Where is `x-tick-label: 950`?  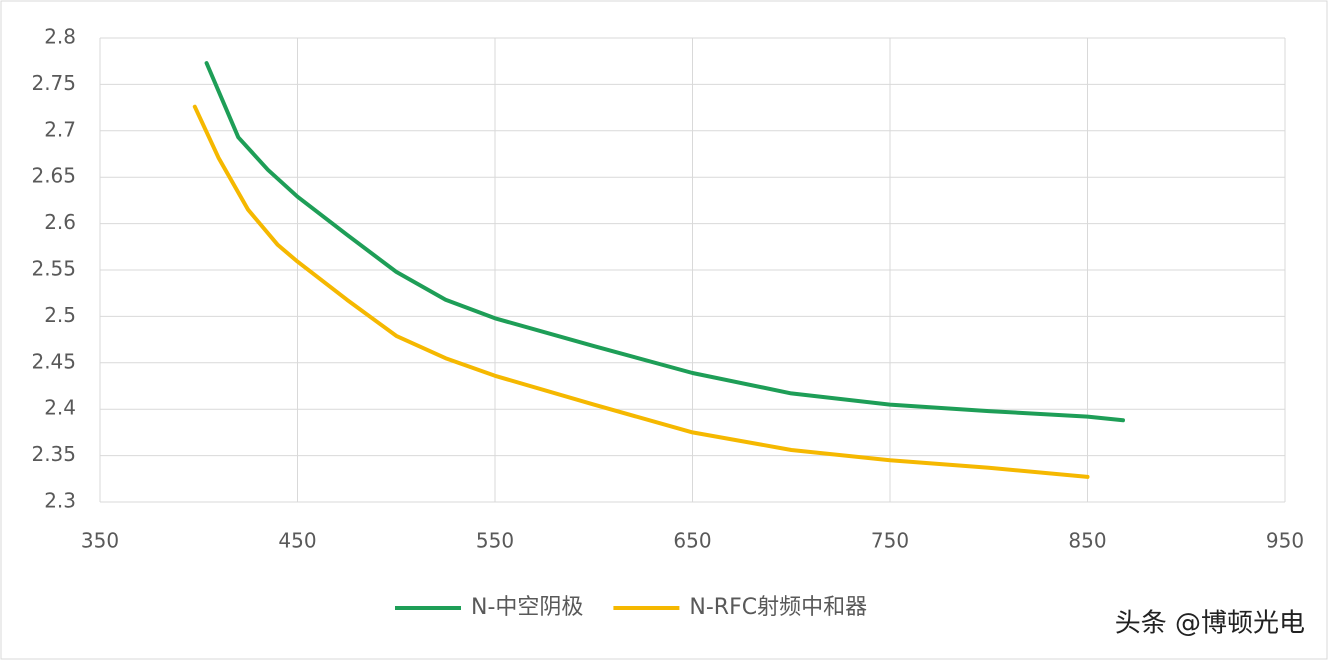
x-tick-label: 950 is located at coordinates (1285, 541).